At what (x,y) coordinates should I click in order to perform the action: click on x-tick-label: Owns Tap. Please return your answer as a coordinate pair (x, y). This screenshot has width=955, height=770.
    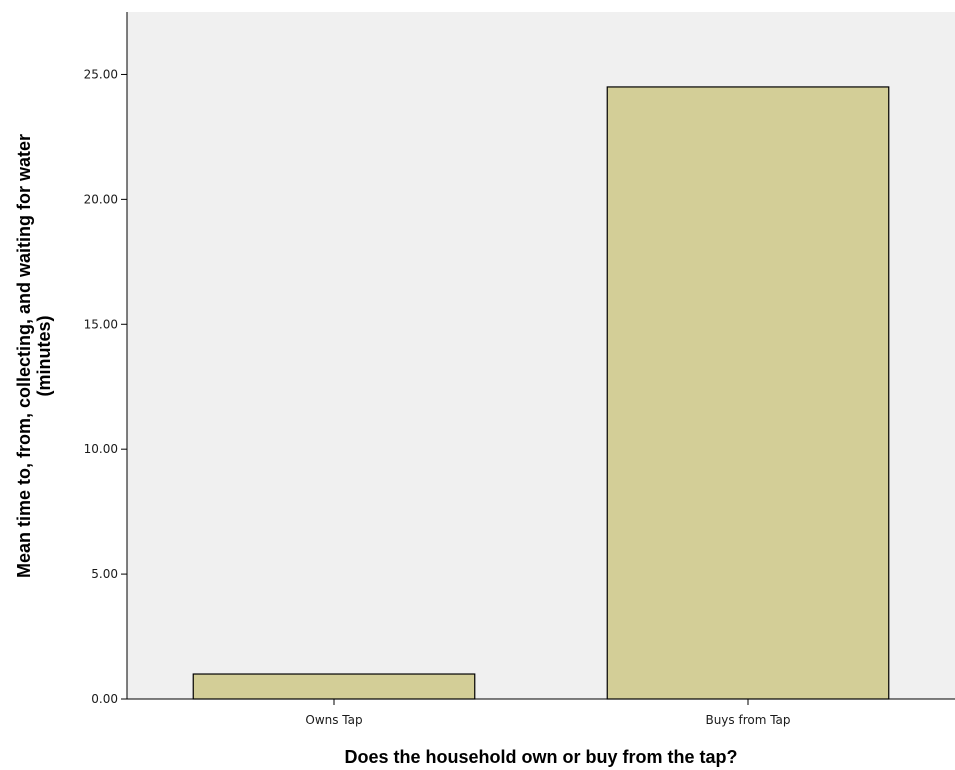
    Looking at the image, I should click on (333, 720).